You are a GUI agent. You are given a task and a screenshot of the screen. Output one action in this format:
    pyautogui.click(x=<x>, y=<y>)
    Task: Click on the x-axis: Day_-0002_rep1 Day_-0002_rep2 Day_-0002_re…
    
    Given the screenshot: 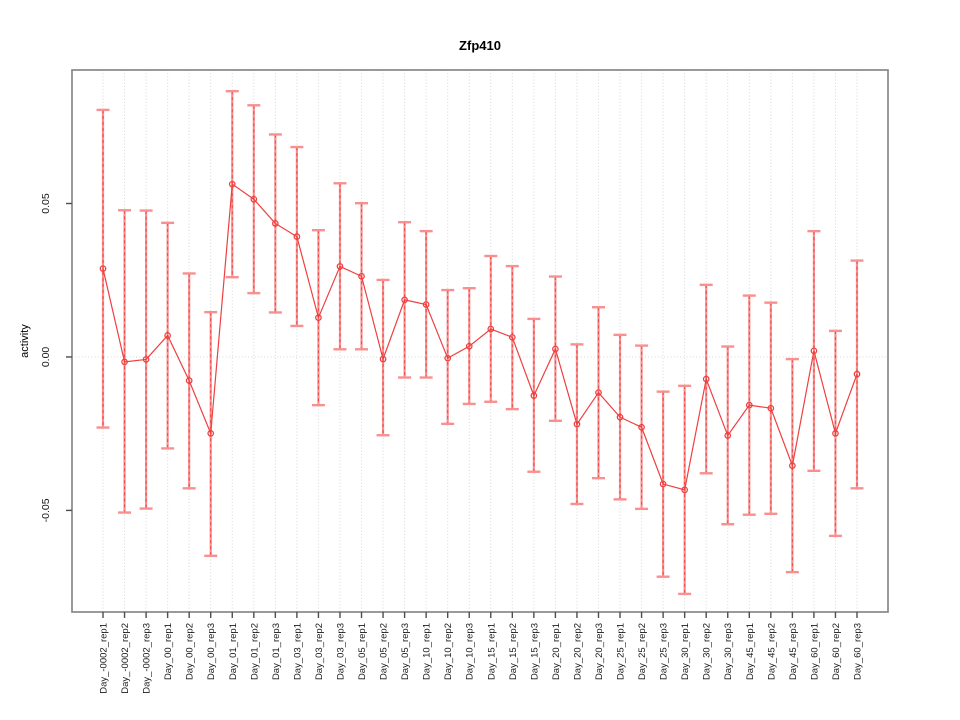 What is the action you would take?
    pyautogui.click(x=481, y=653)
    